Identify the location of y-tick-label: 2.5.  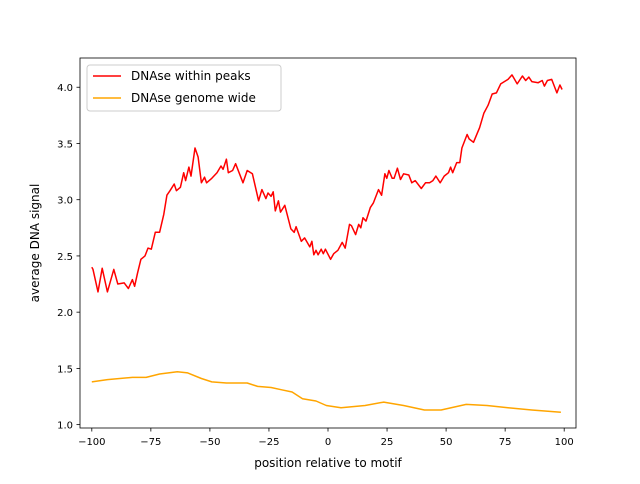
(65, 257).